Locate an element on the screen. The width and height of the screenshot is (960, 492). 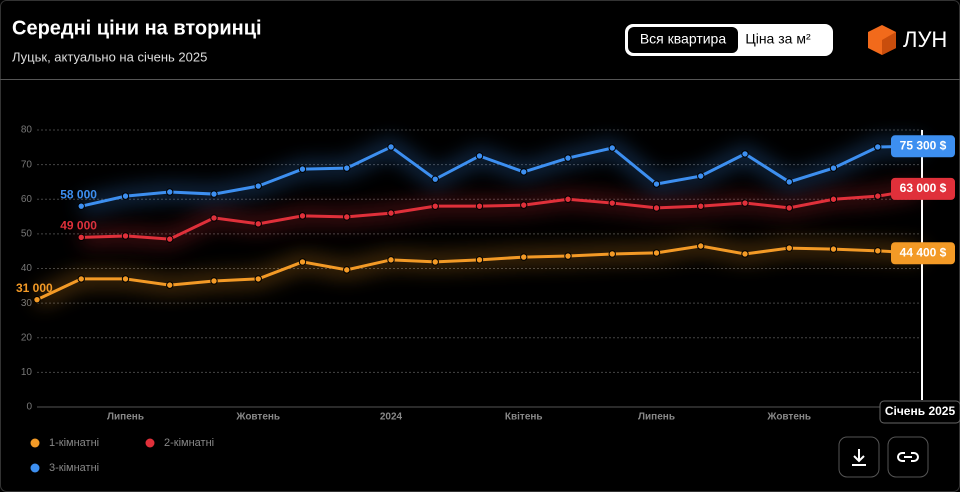
crosshair-label-box is located at coordinates (919, 412).